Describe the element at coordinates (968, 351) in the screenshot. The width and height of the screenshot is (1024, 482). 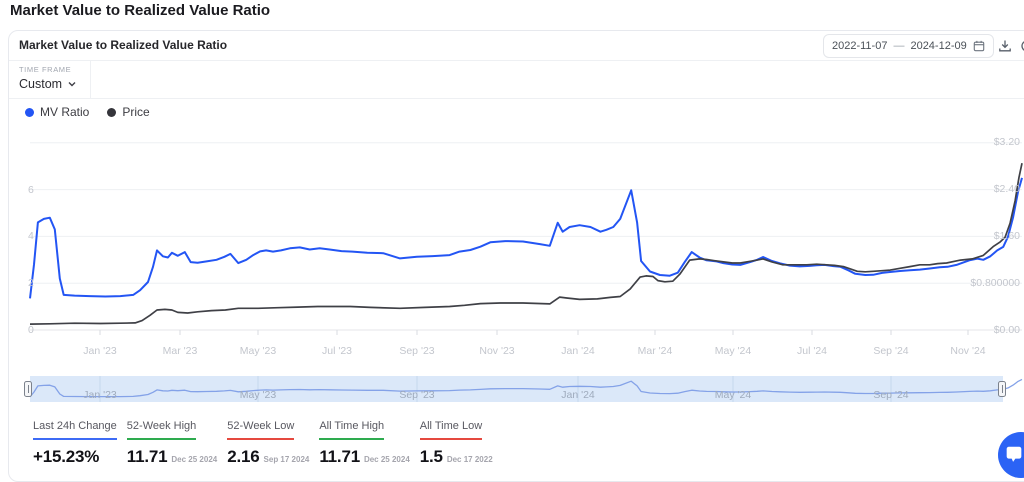
I see `x-axis-tick-label: Nov '24` at that location.